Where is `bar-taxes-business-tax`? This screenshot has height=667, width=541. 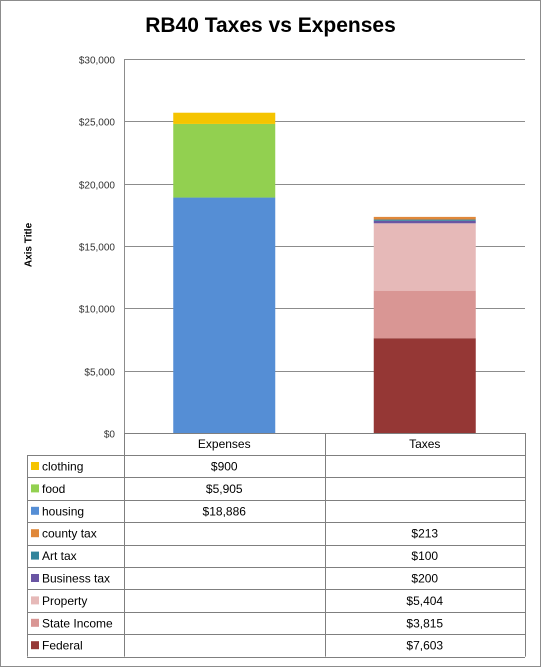
bar-taxes-business-tax is located at coordinates (424, 222).